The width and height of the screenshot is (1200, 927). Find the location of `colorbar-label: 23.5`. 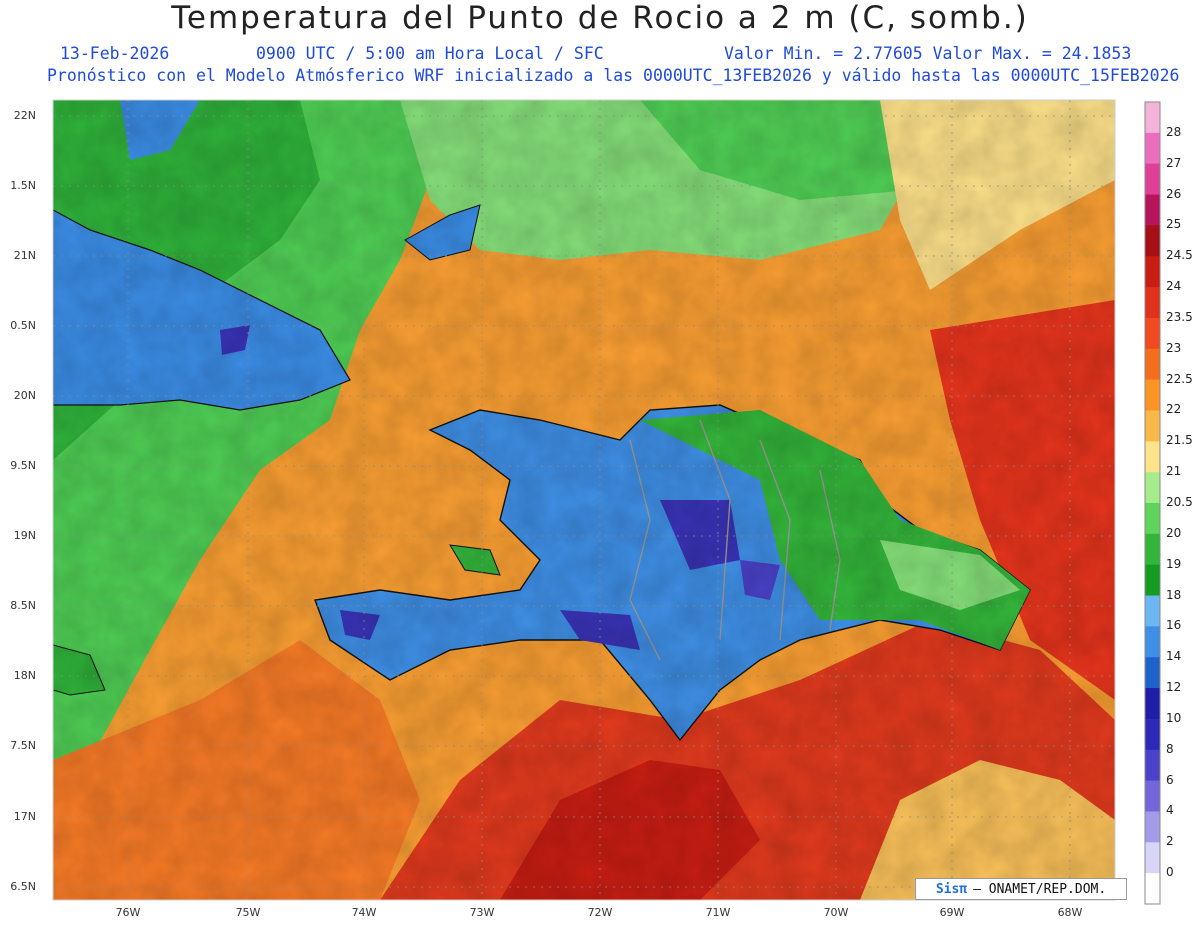

colorbar-label: 23.5 is located at coordinates (1179, 316).